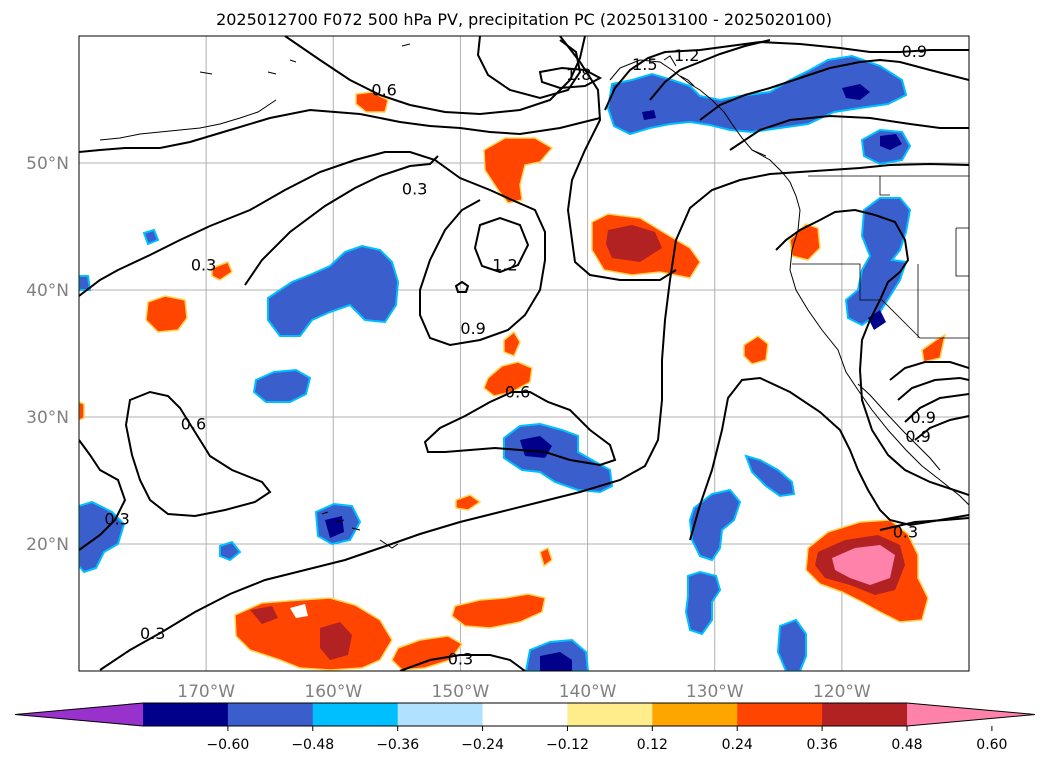 The image size is (1047, 769). What do you see at coordinates (47, 164) in the screenshot?
I see `y-tick-label: 50°N` at bounding box center [47, 164].